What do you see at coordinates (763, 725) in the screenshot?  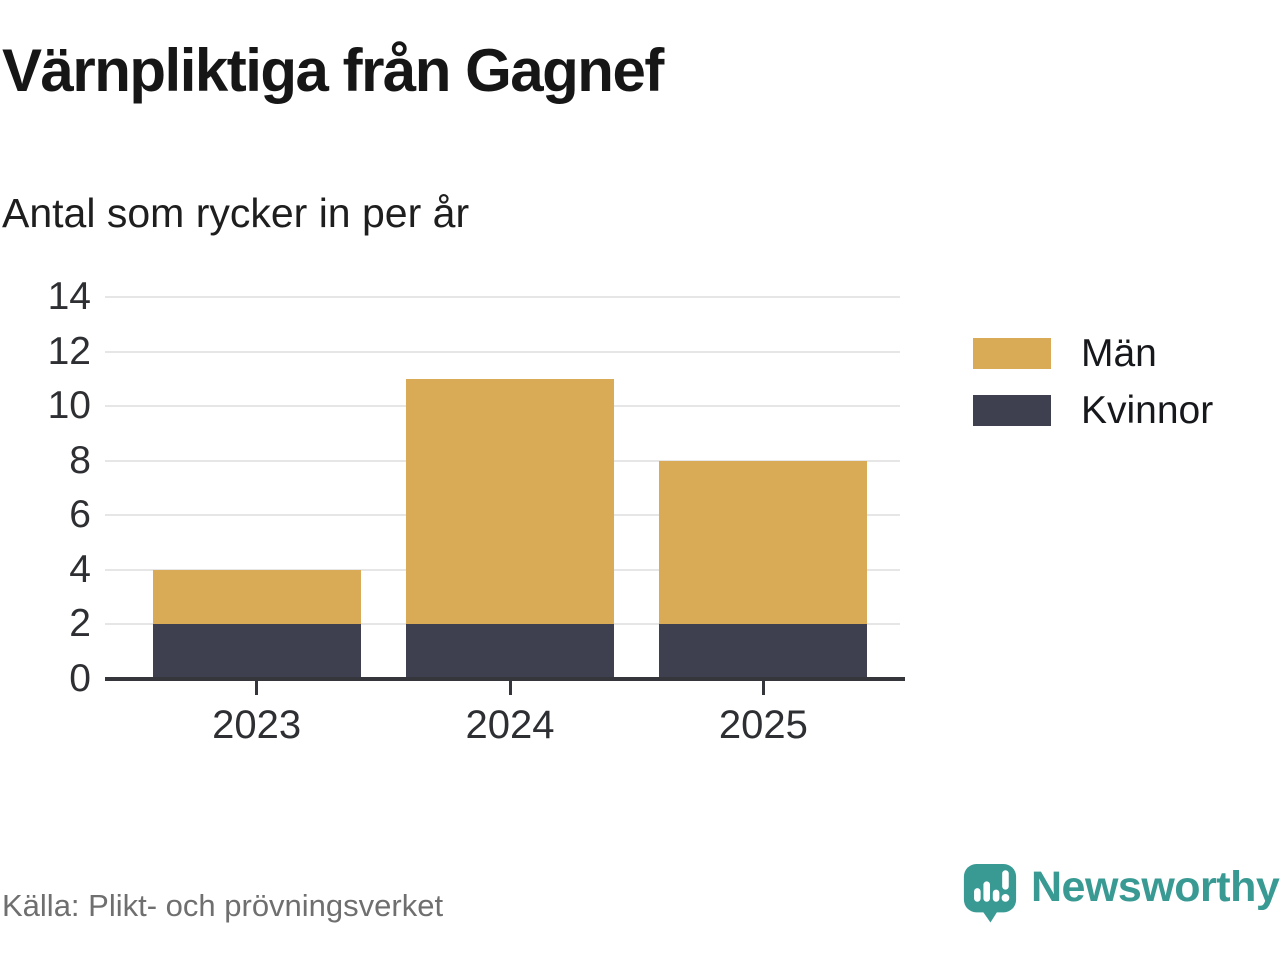 I see `x-axis-label-2025: 2025` at bounding box center [763, 725].